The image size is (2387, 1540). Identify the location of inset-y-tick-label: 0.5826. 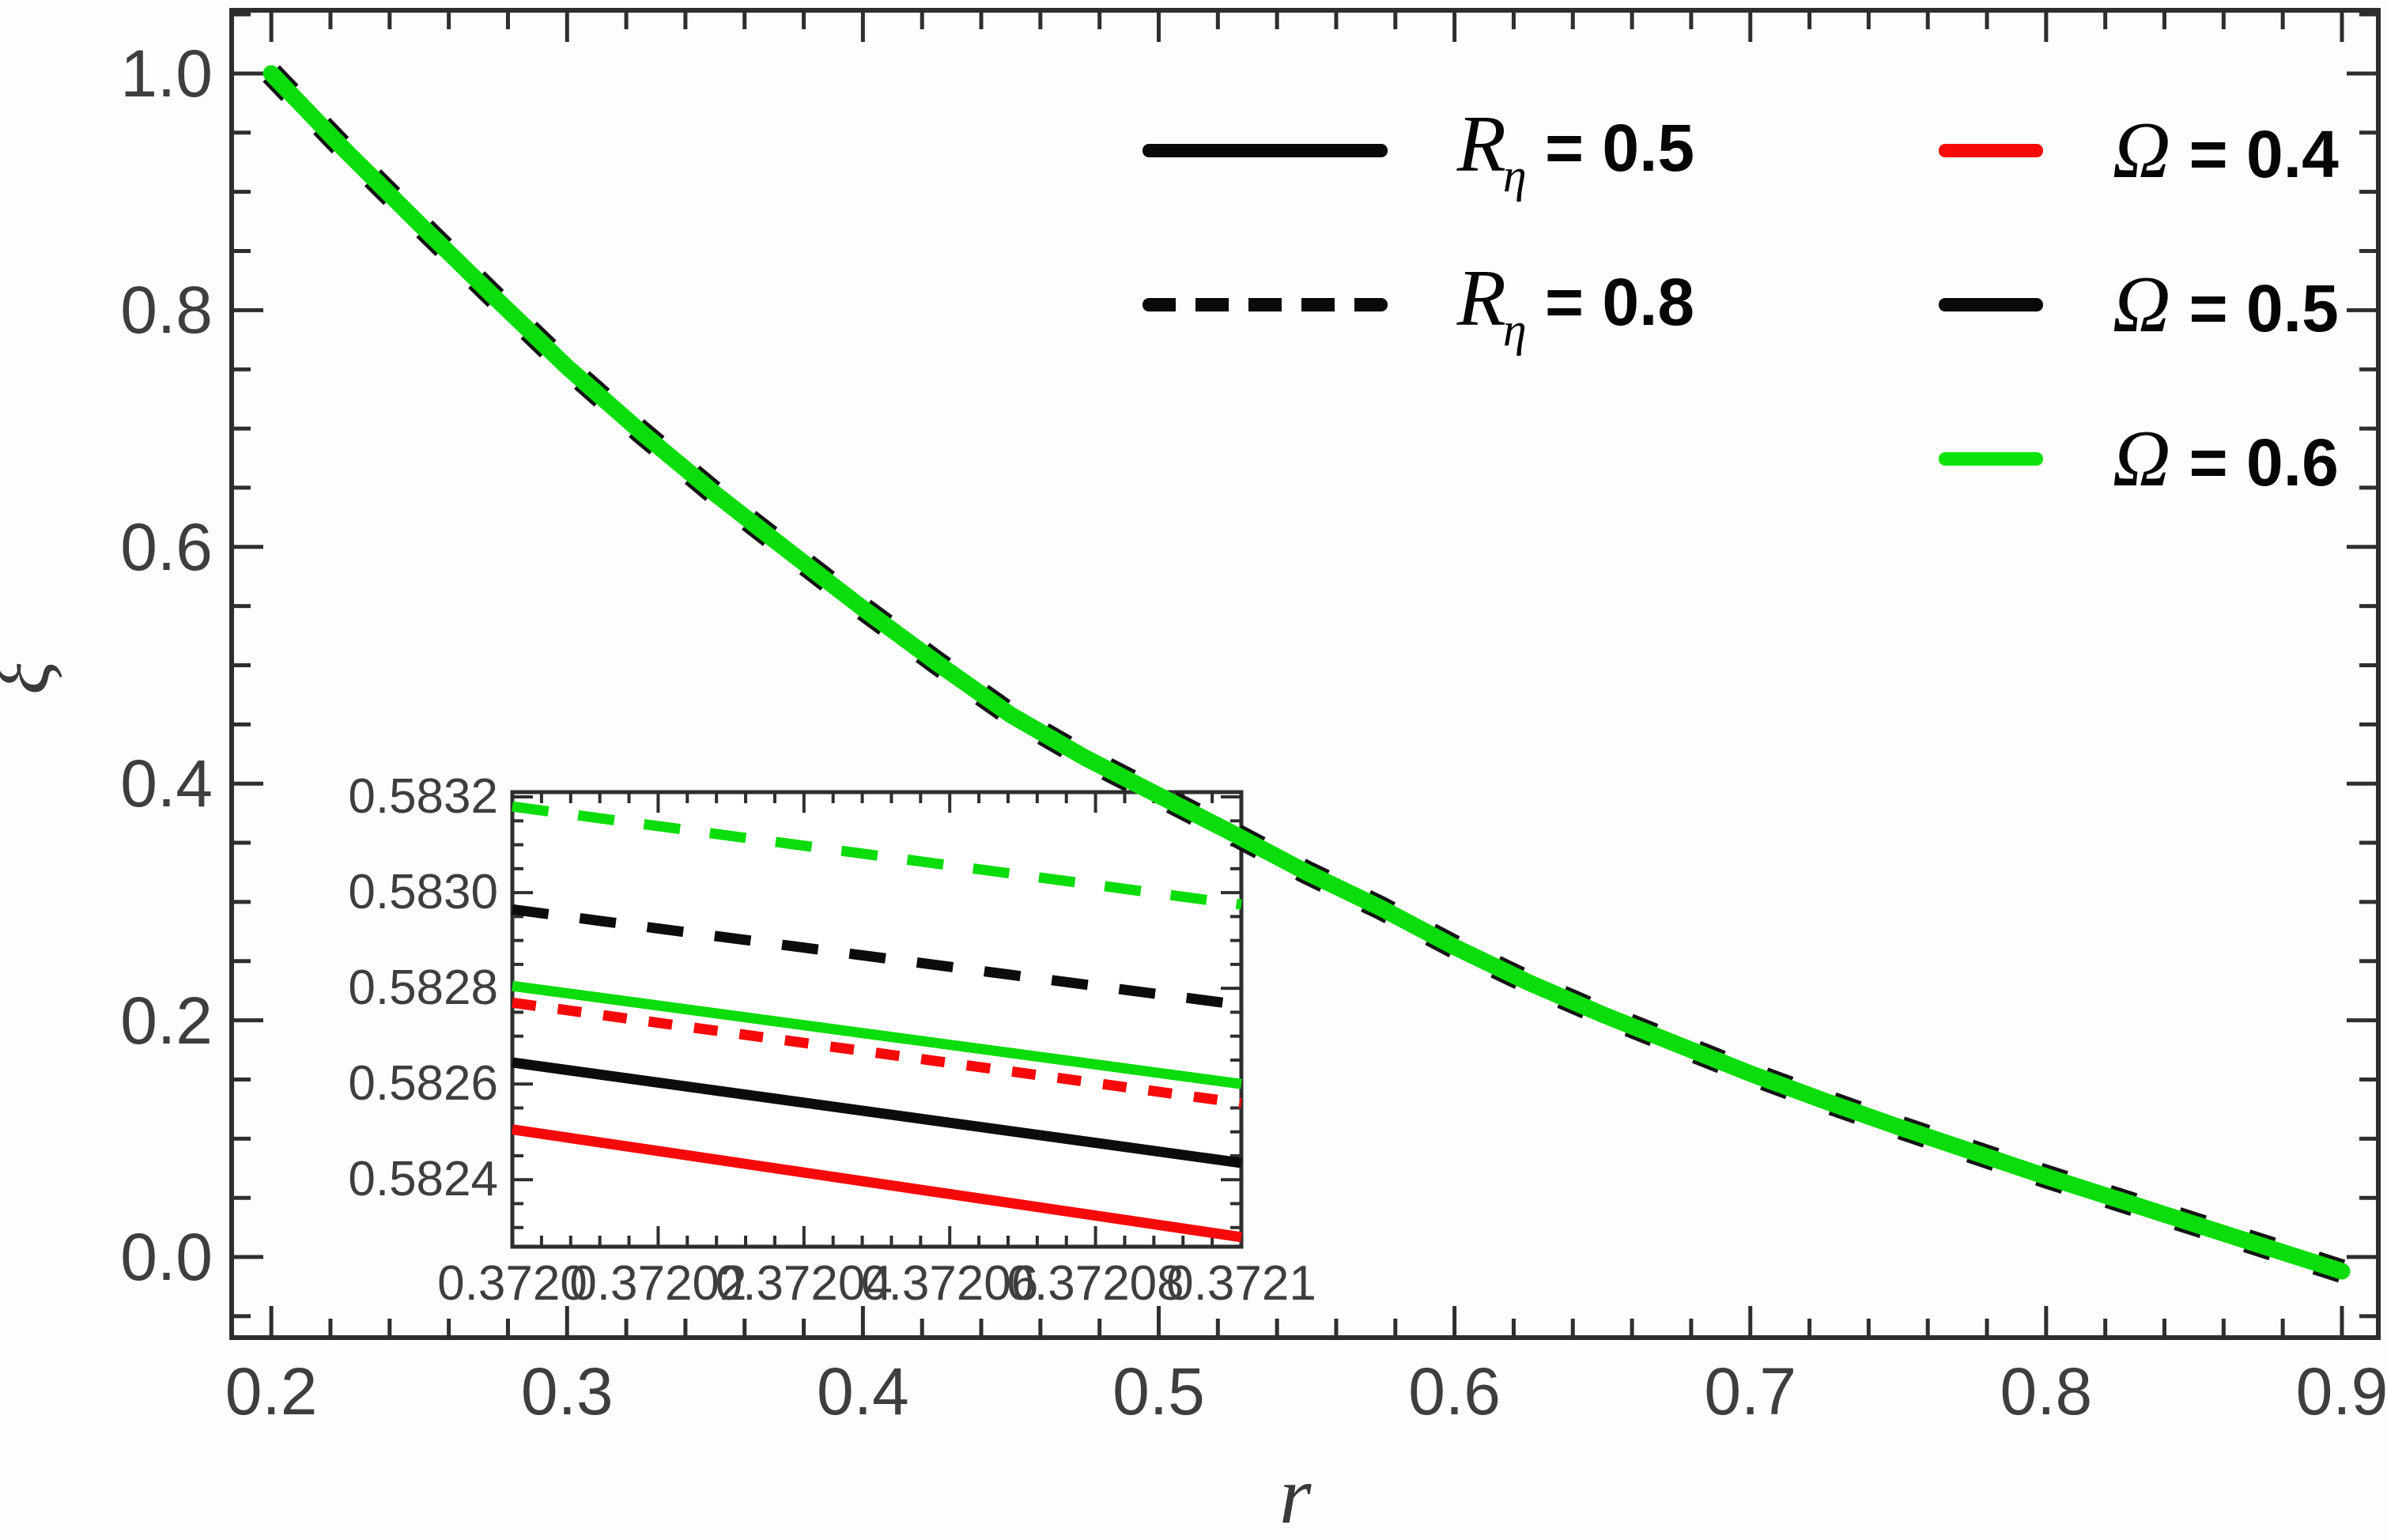
(423, 1084).